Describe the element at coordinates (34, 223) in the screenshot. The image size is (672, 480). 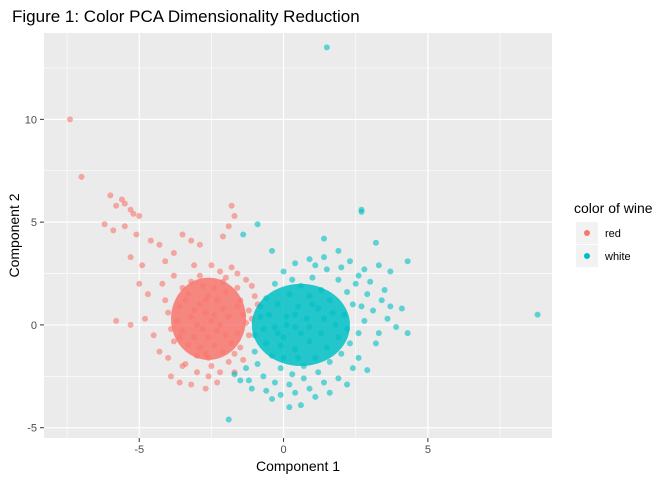
I see `y-tick-label: 5` at that location.